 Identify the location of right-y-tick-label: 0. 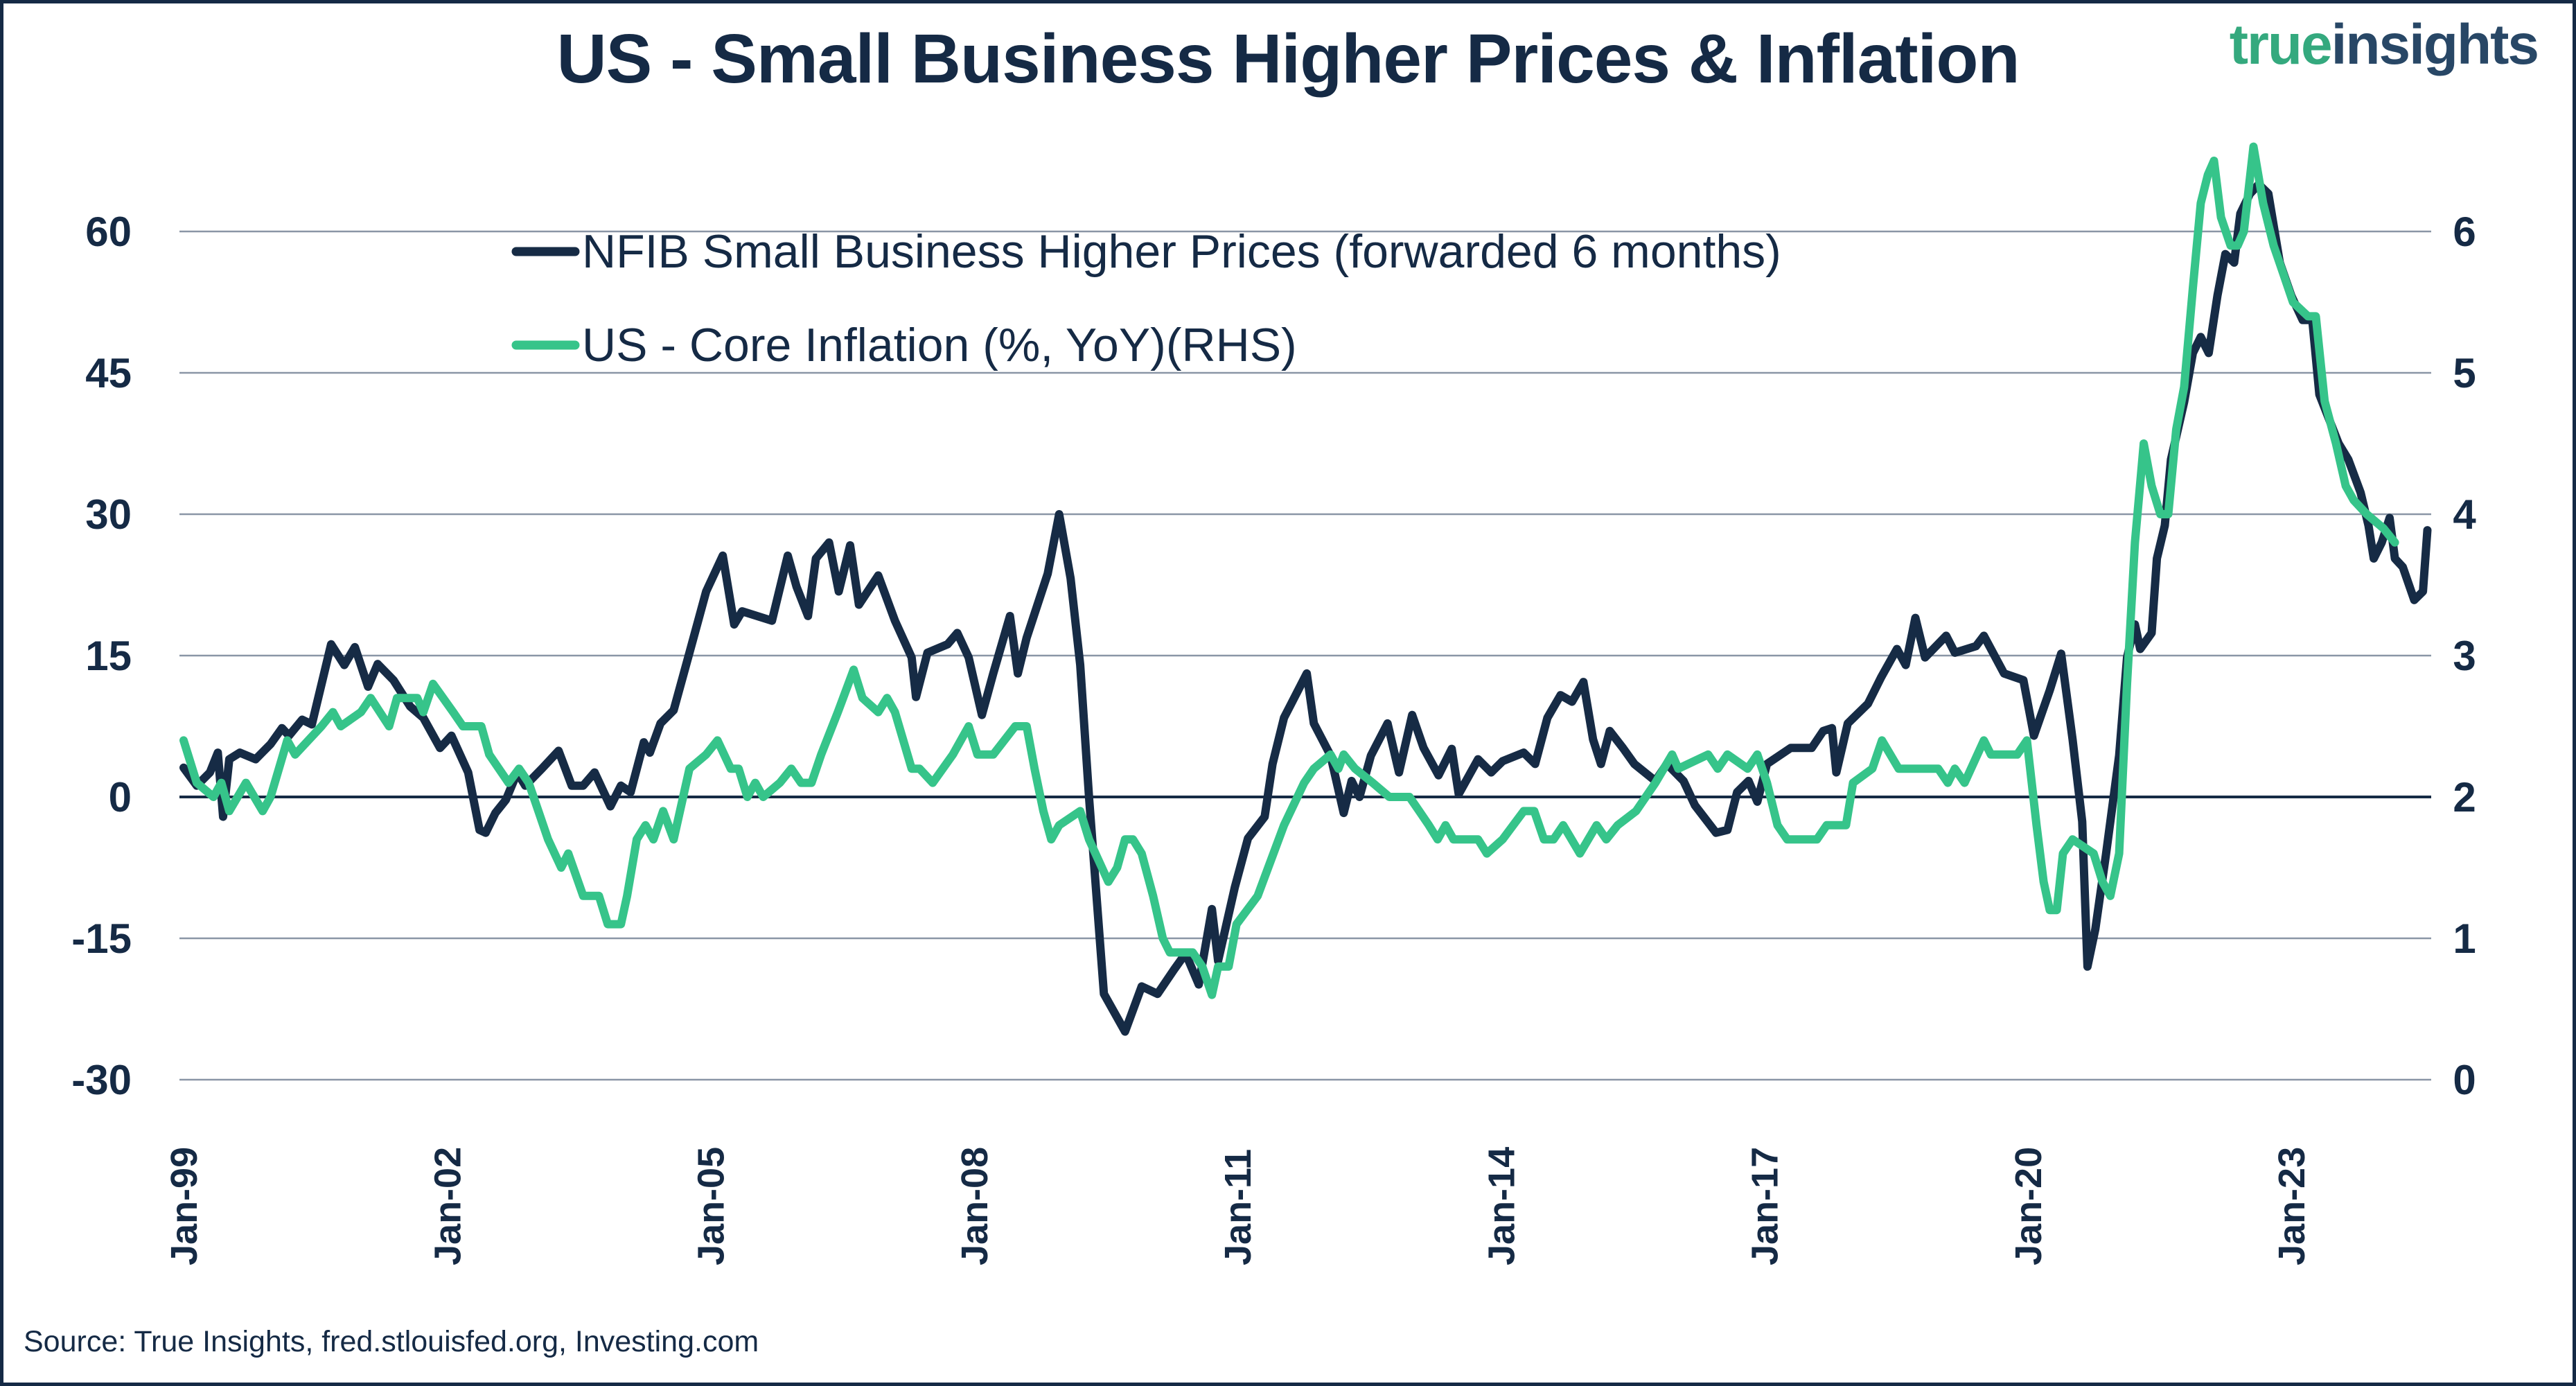
(2464, 1080).